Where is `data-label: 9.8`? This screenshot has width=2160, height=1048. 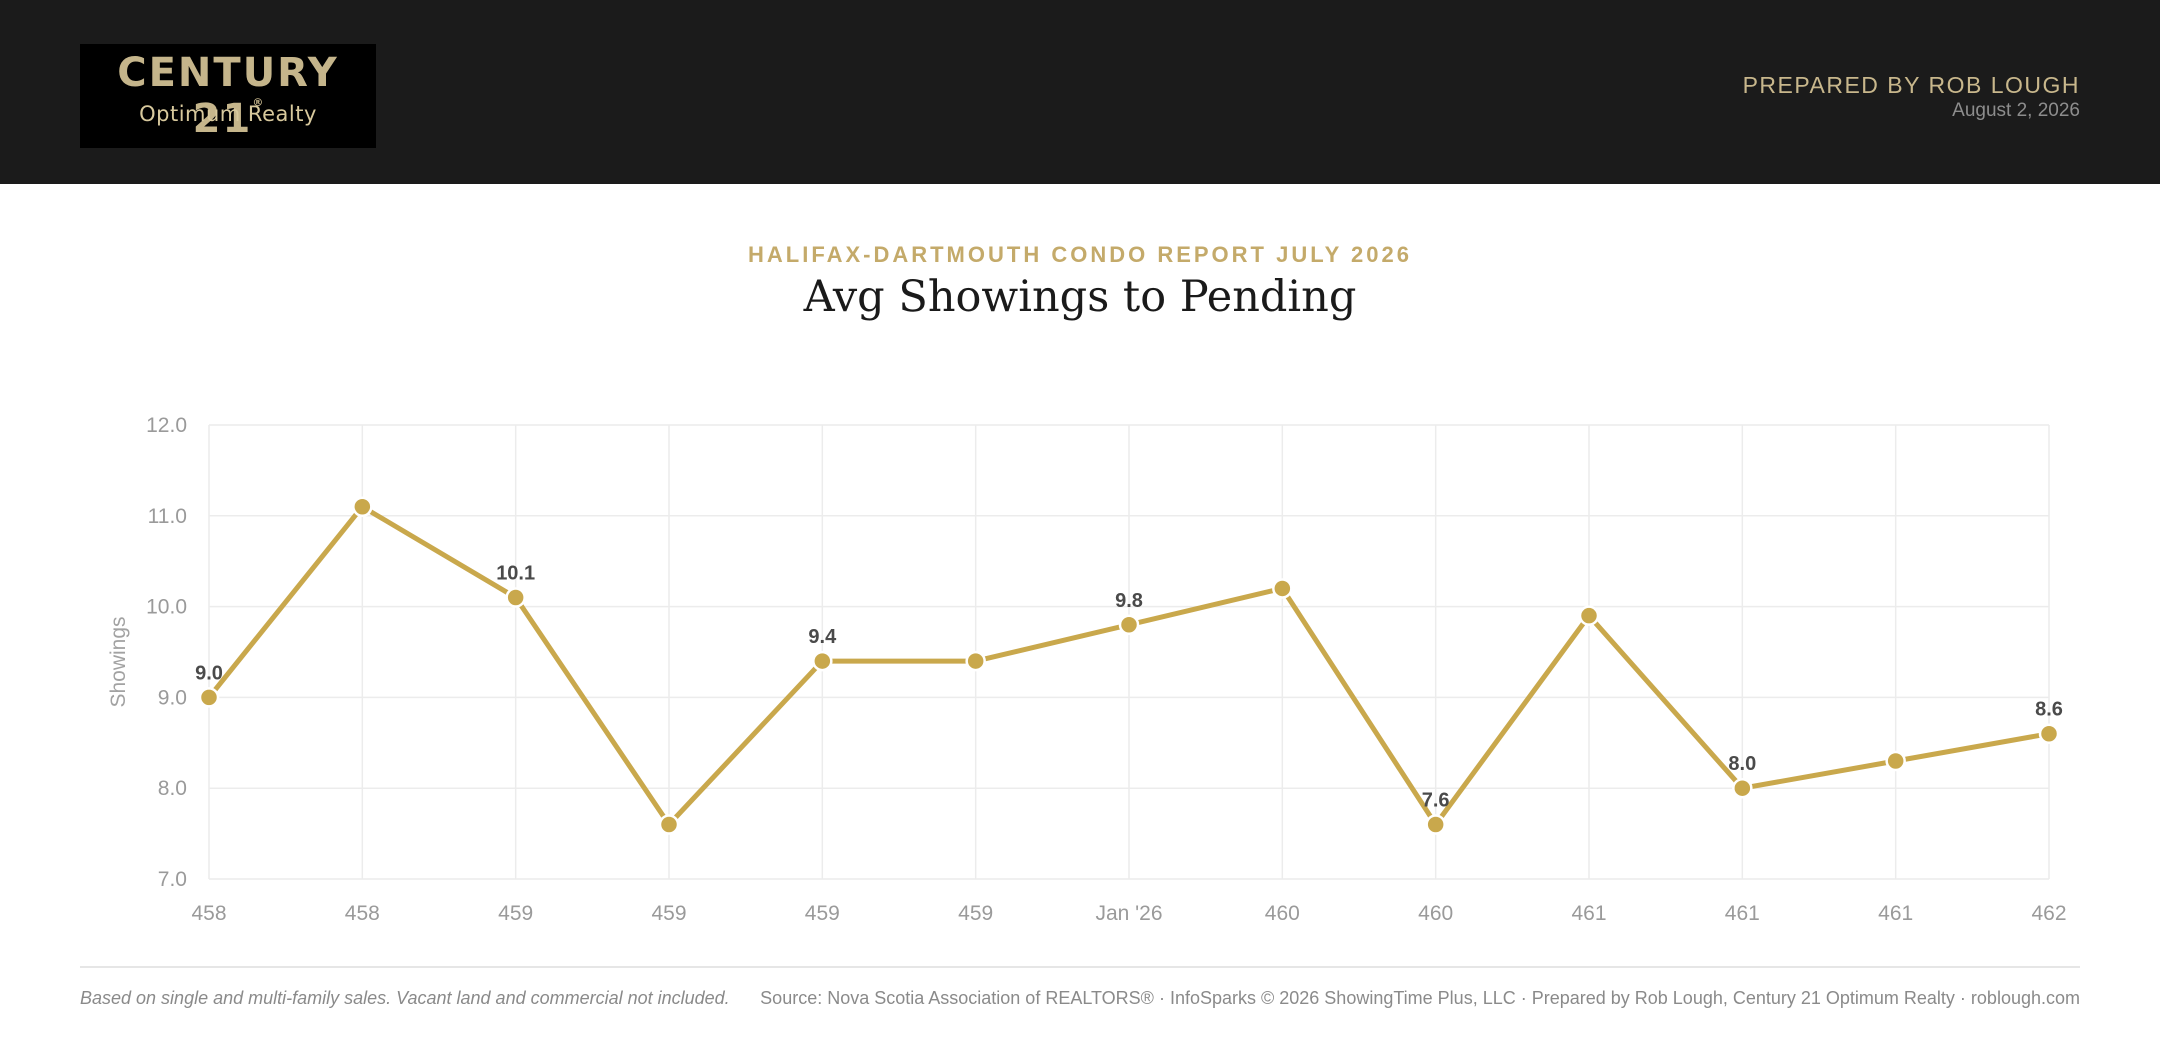 data-label: 9.8 is located at coordinates (1129, 601).